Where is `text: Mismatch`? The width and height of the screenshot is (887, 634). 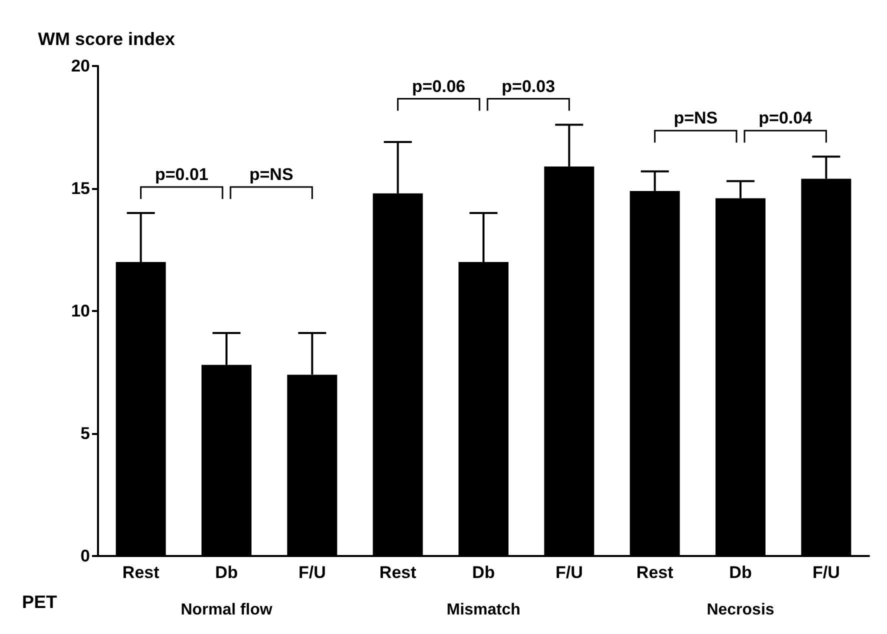
text: Mismatch is located at coordinates (483, 610).